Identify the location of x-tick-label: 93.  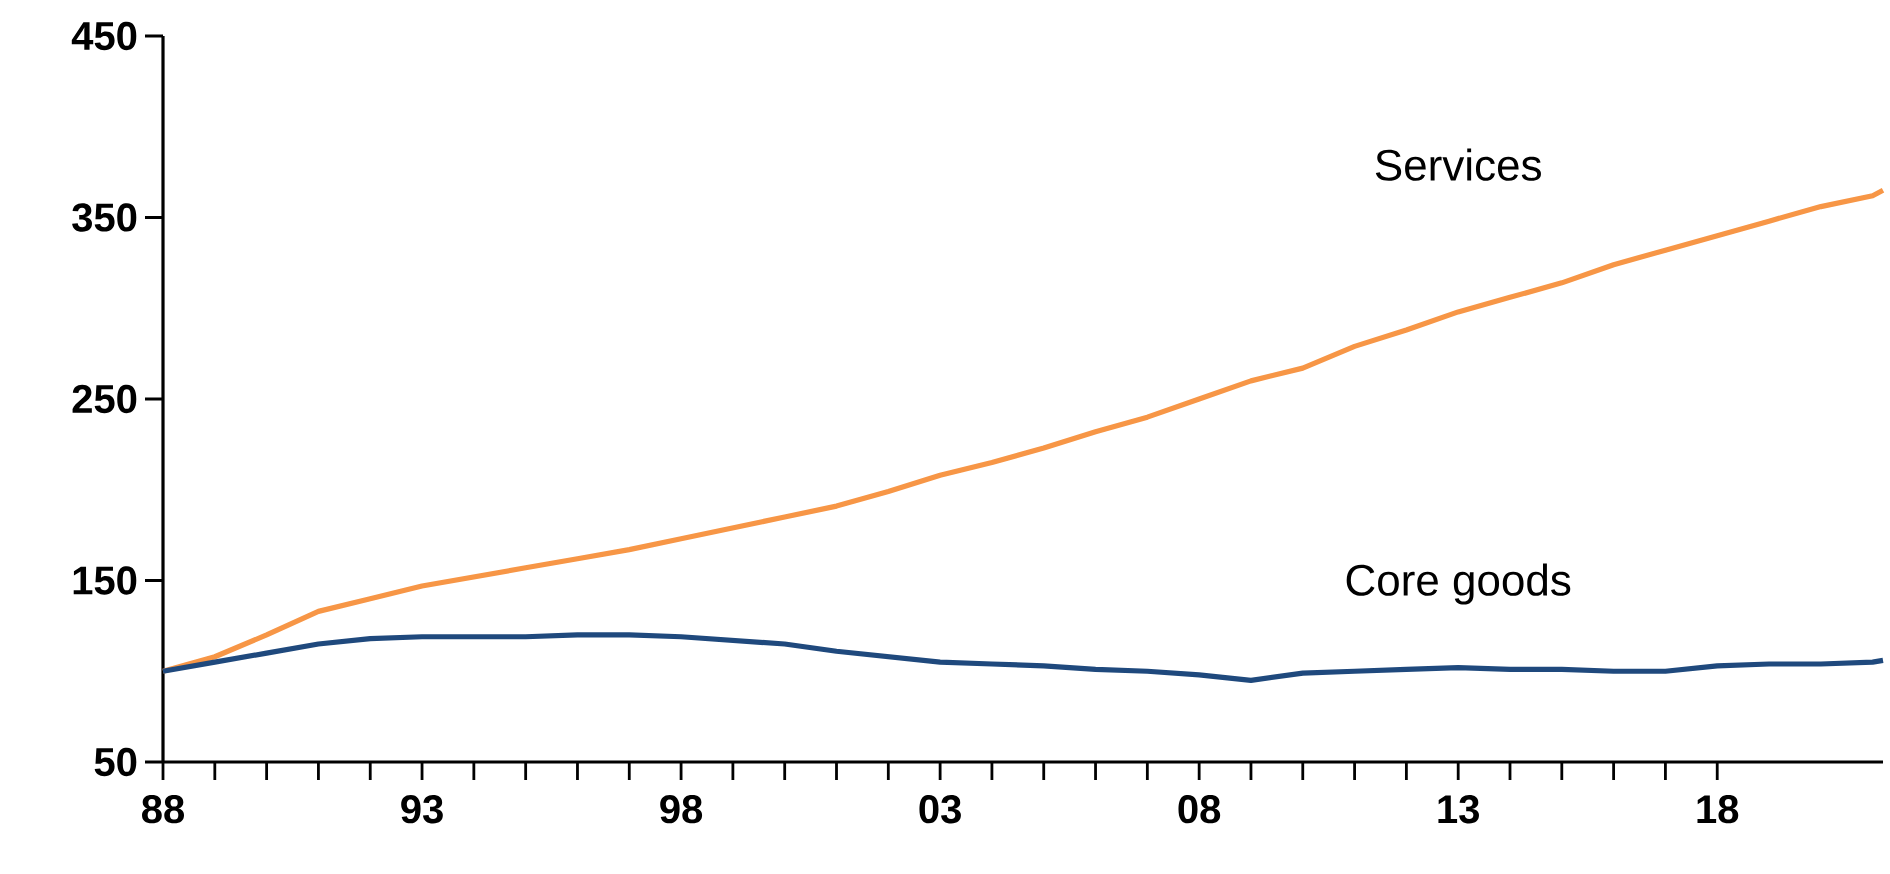
(422, 809).